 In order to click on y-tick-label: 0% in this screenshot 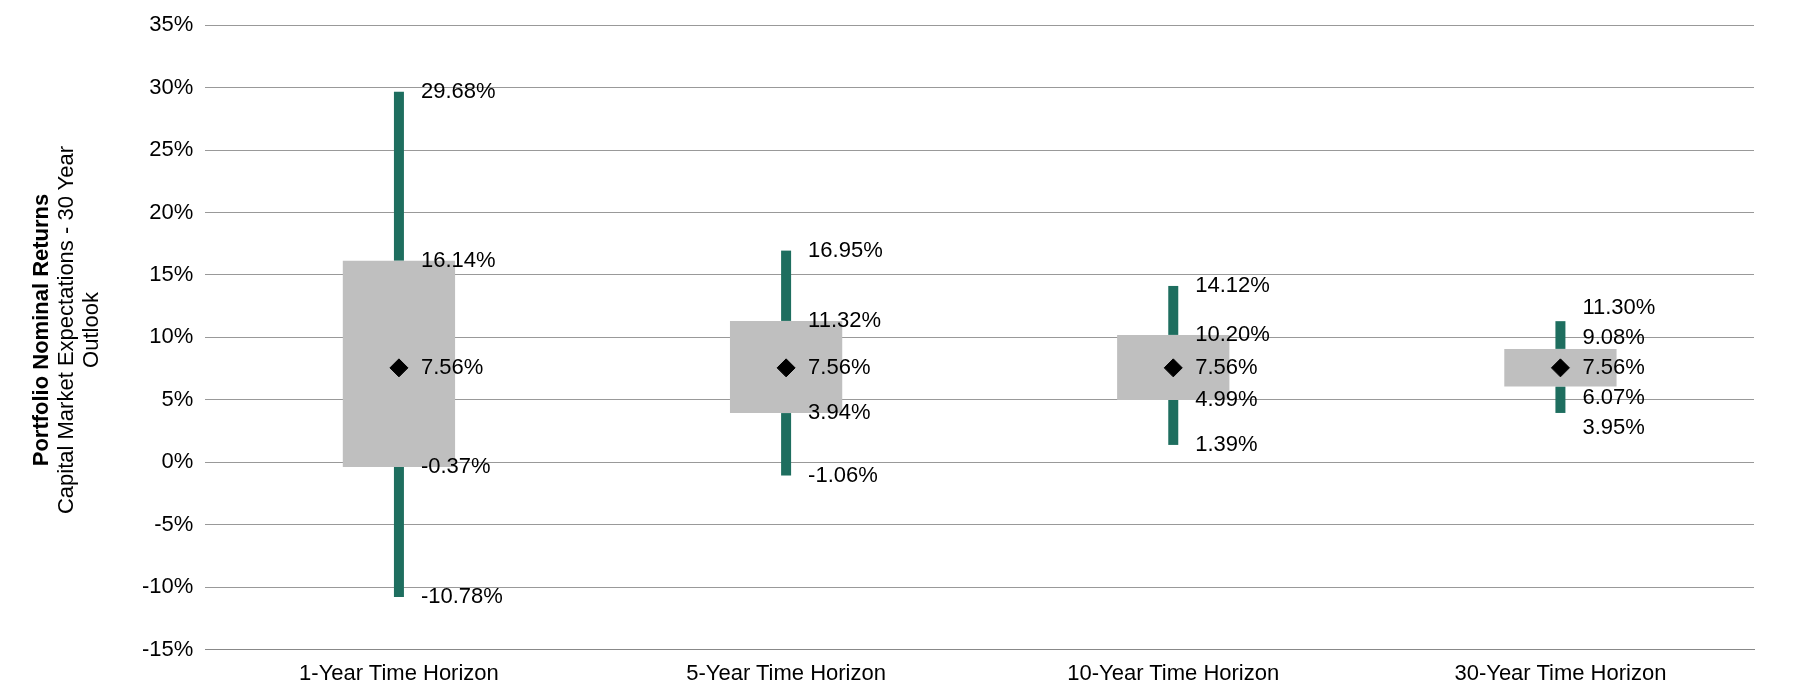, I will do `click(177, 461)`.